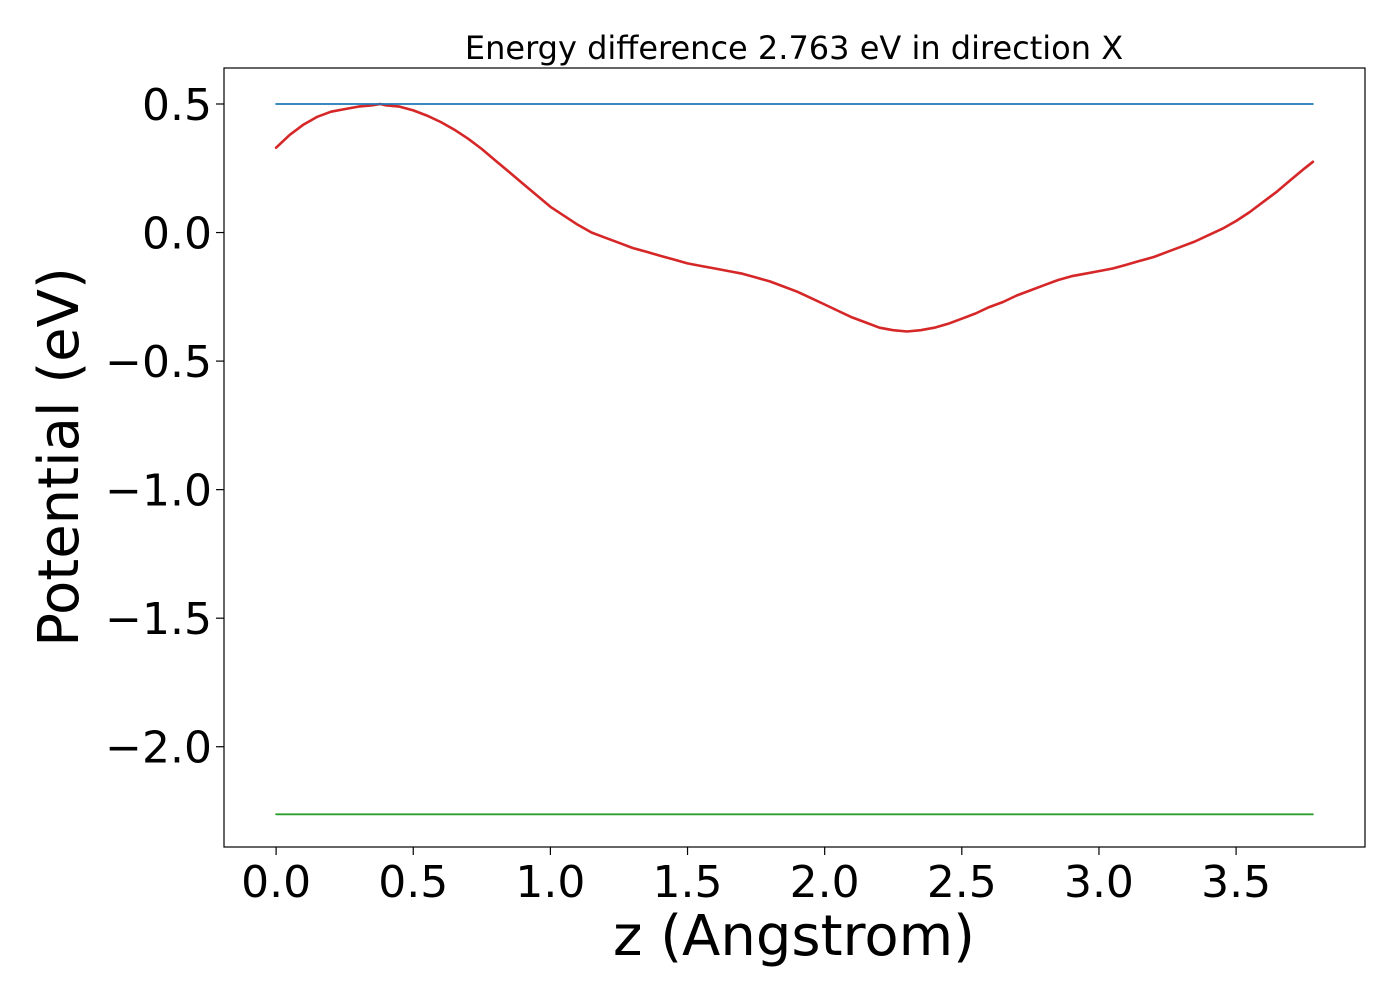 The height and width of the screenshot is (1004, 1400). I want to click on y-tick-label: −0.5, so click(158, 362).